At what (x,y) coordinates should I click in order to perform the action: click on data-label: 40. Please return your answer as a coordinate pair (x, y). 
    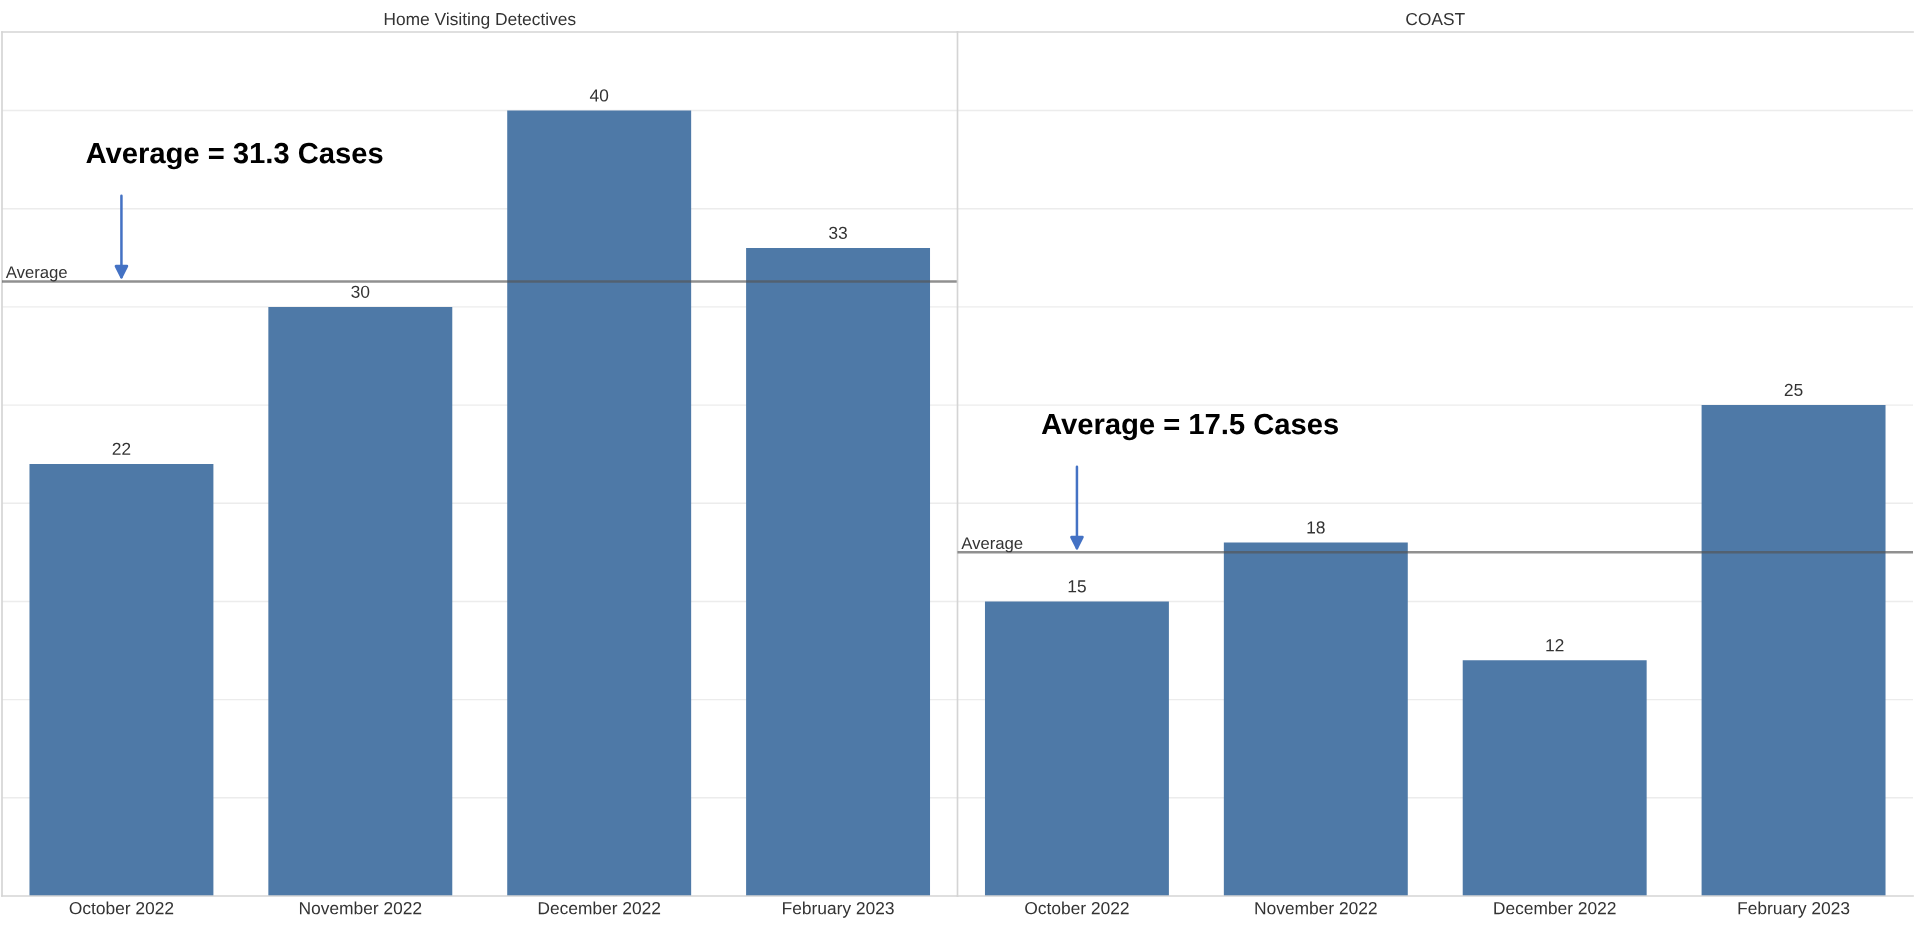
    Looking at the image, I should click on (599, 95).